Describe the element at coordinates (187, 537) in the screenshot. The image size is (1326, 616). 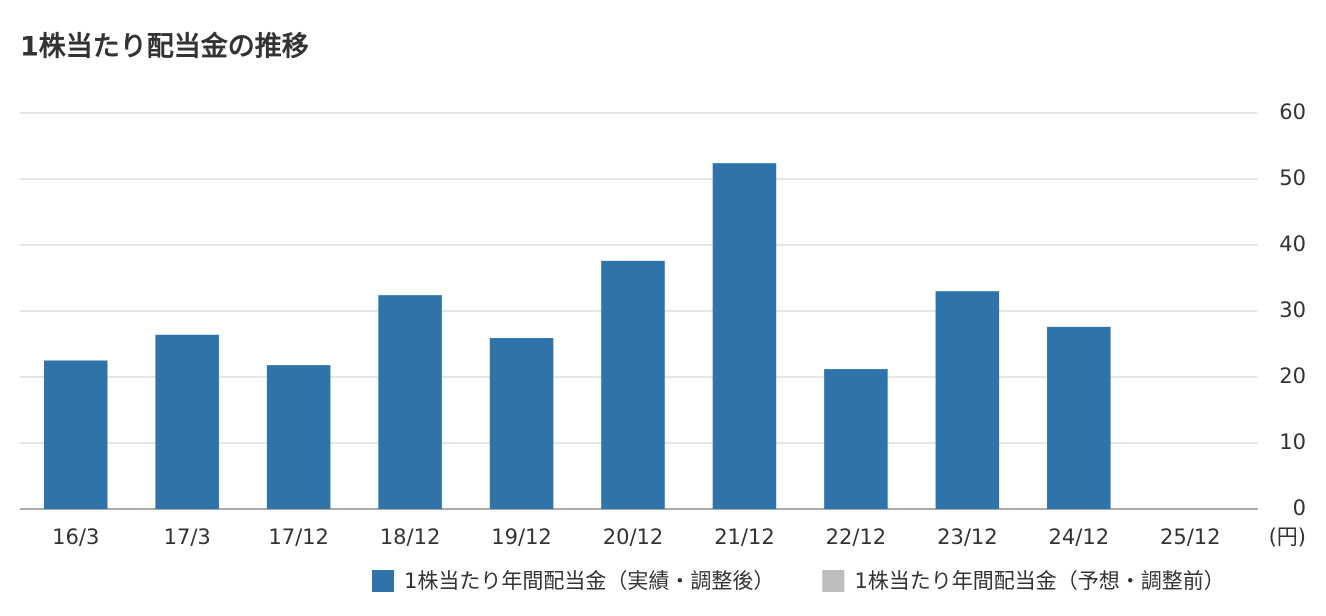
I see `x-tick-label: 17/3` at that location.